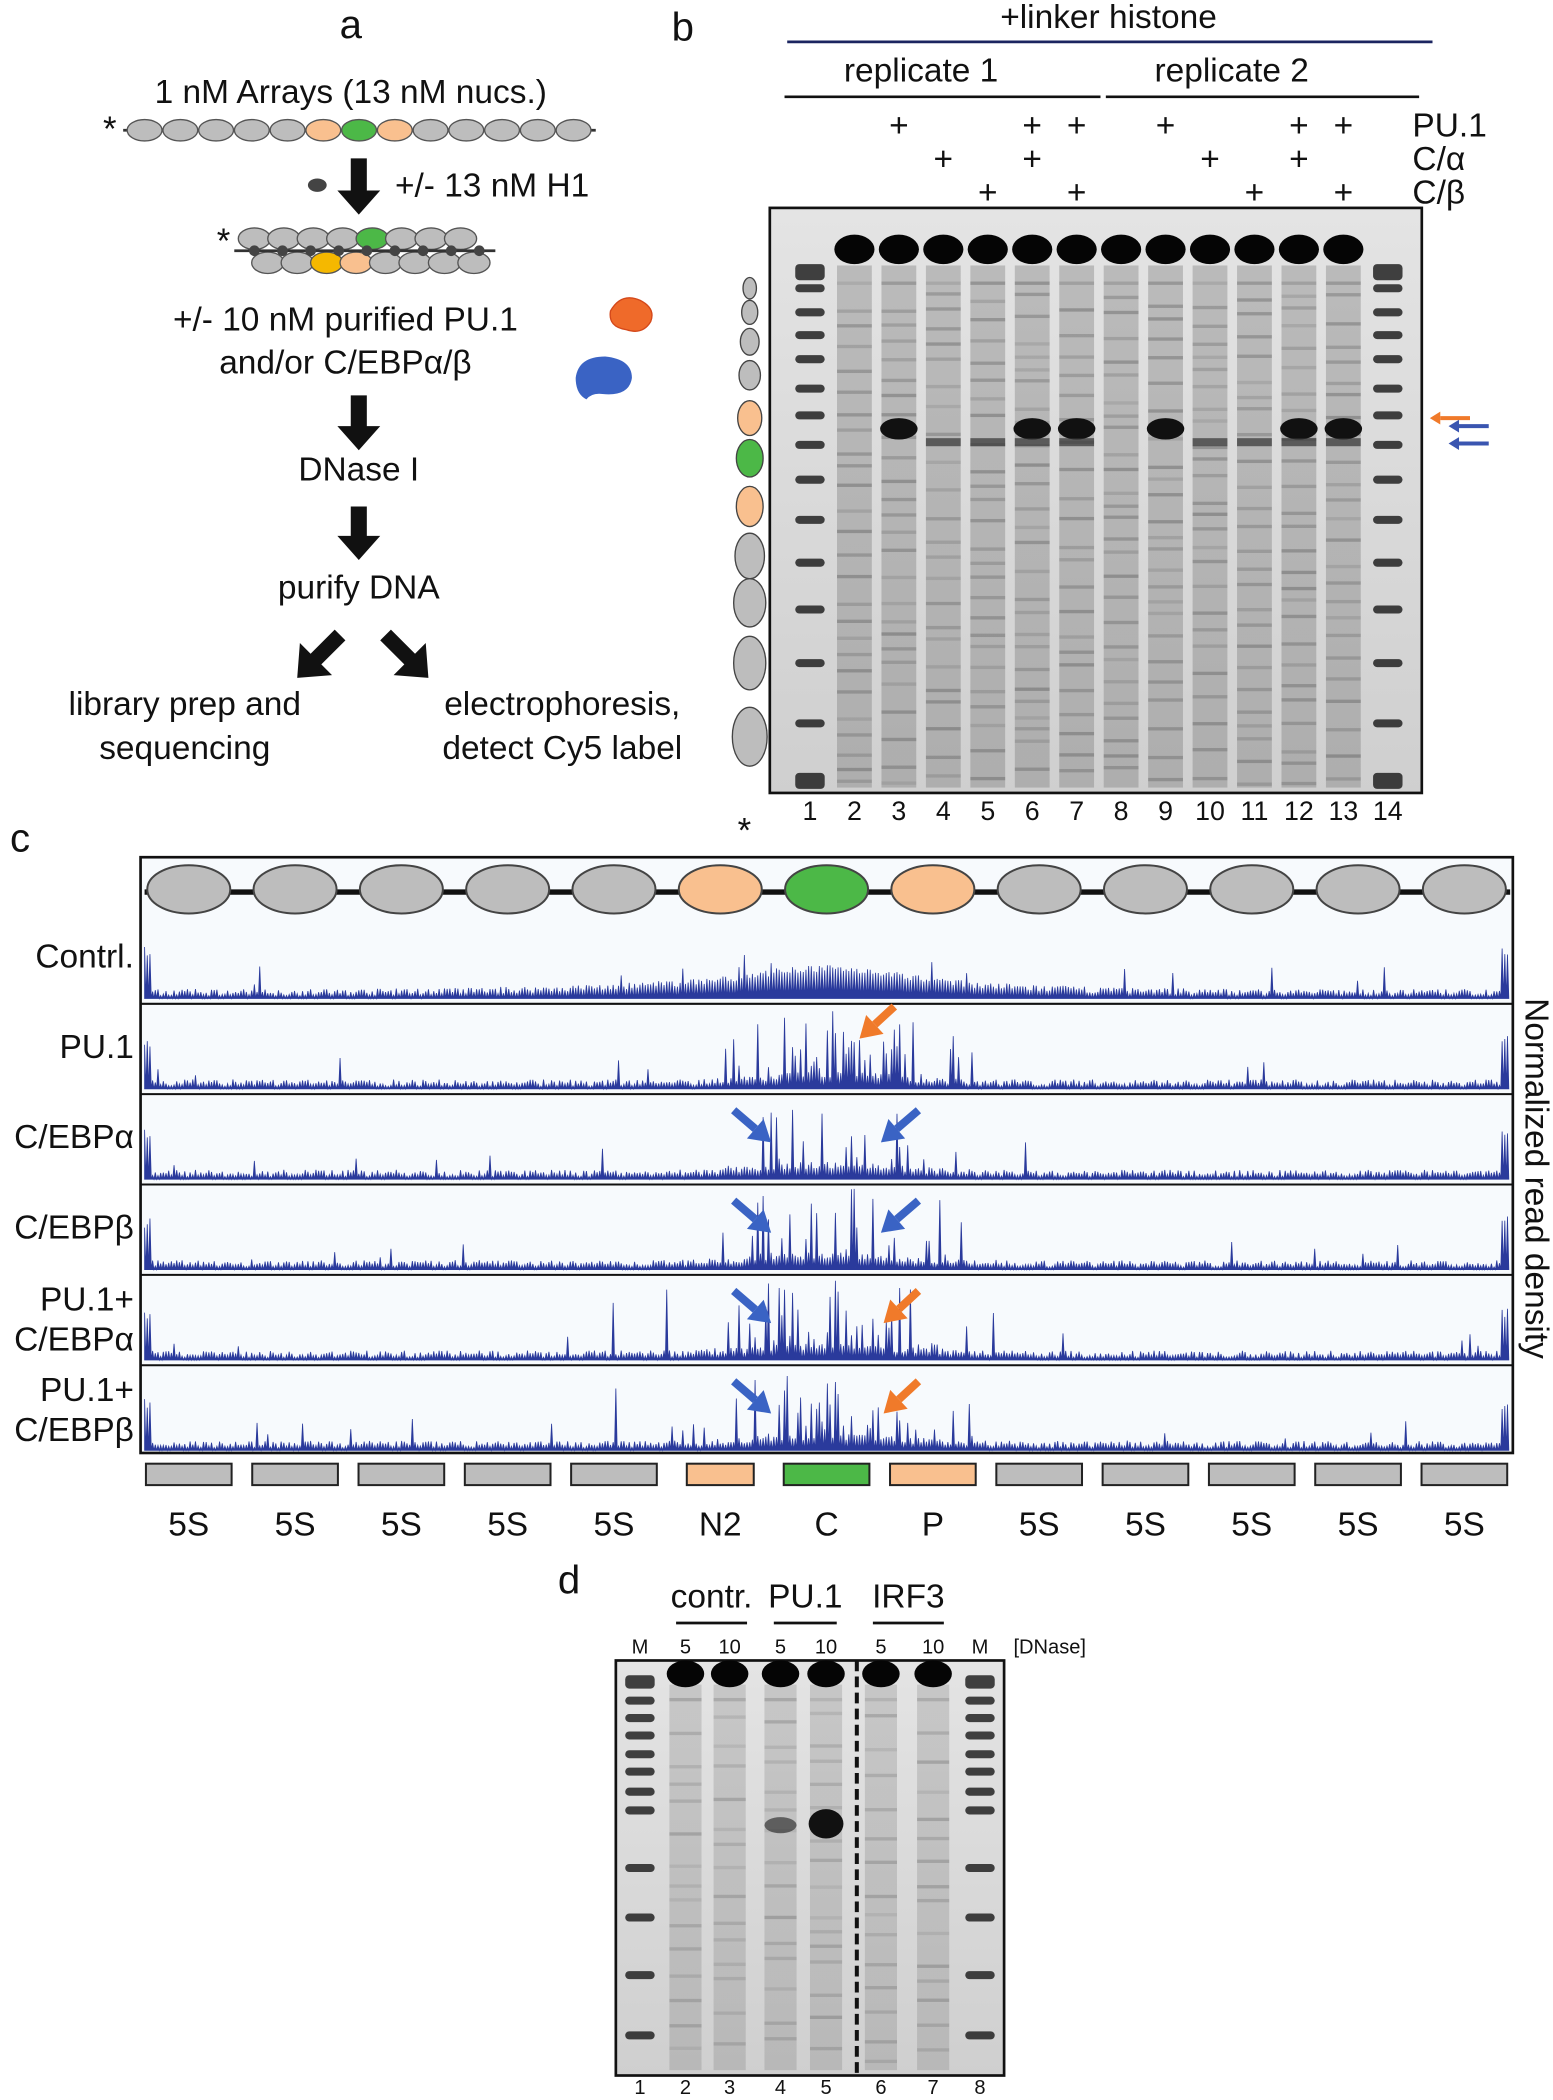 The image size is (1553, 2100). What do you see at coordinates (97, 1047) in the screenshot?
I see `track-label: PU.1` at bounding box center [97, 1047].